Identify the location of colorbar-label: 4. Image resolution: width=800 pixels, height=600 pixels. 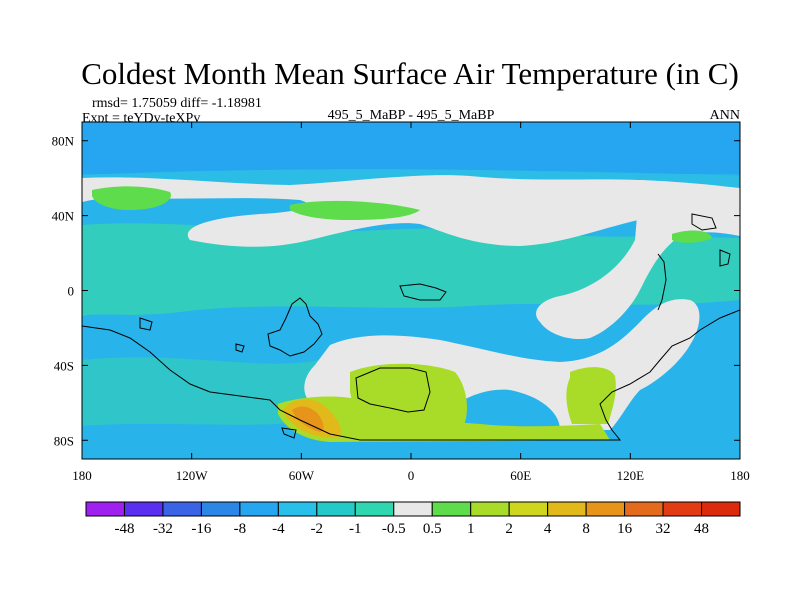
(548, 529).